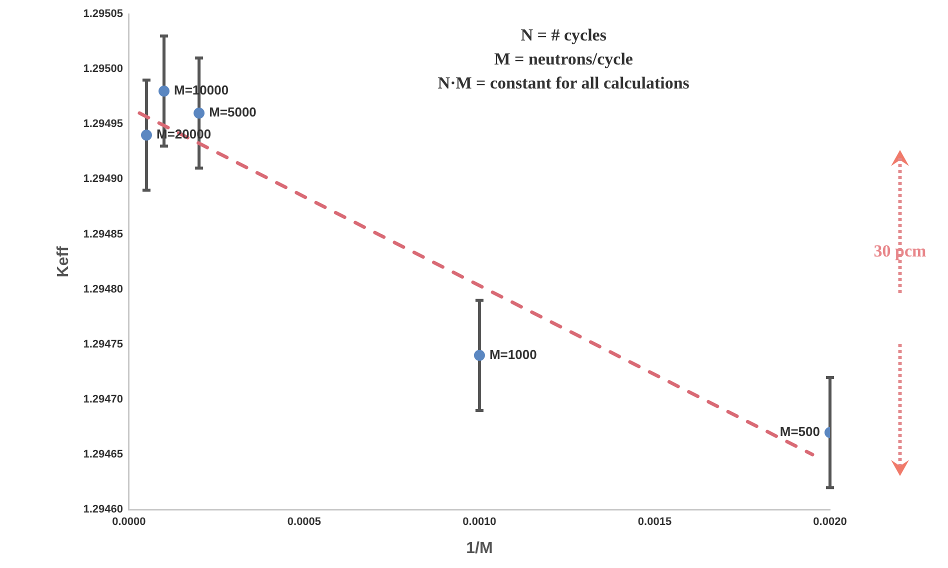 This screenshot has height=568, width=948. What do you see at coordinates (564, 58) in the screenshot?
I see `annotation: M = neutrons/cycle` at bounding box center [564, 58].